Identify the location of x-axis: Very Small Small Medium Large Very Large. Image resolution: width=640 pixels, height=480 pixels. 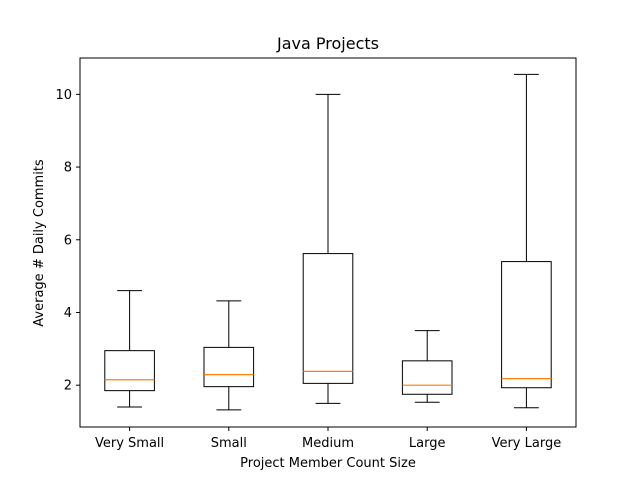
(328, 439).